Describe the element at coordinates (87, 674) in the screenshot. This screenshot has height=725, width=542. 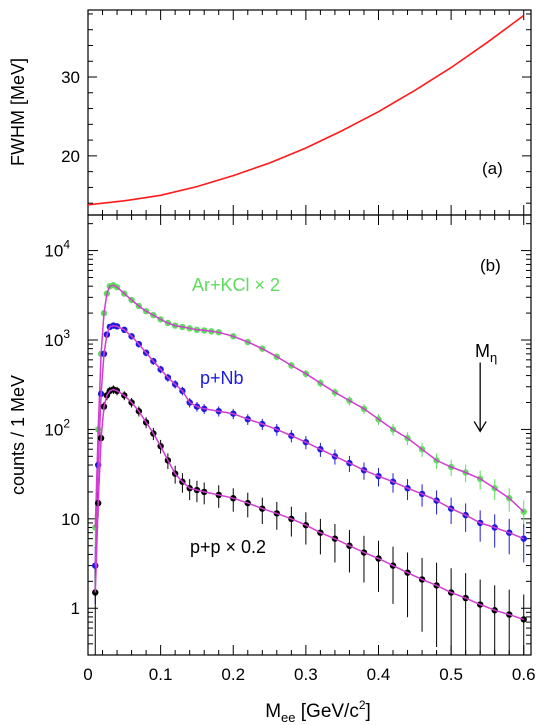
I see `x-tick-label: 0` at that location.